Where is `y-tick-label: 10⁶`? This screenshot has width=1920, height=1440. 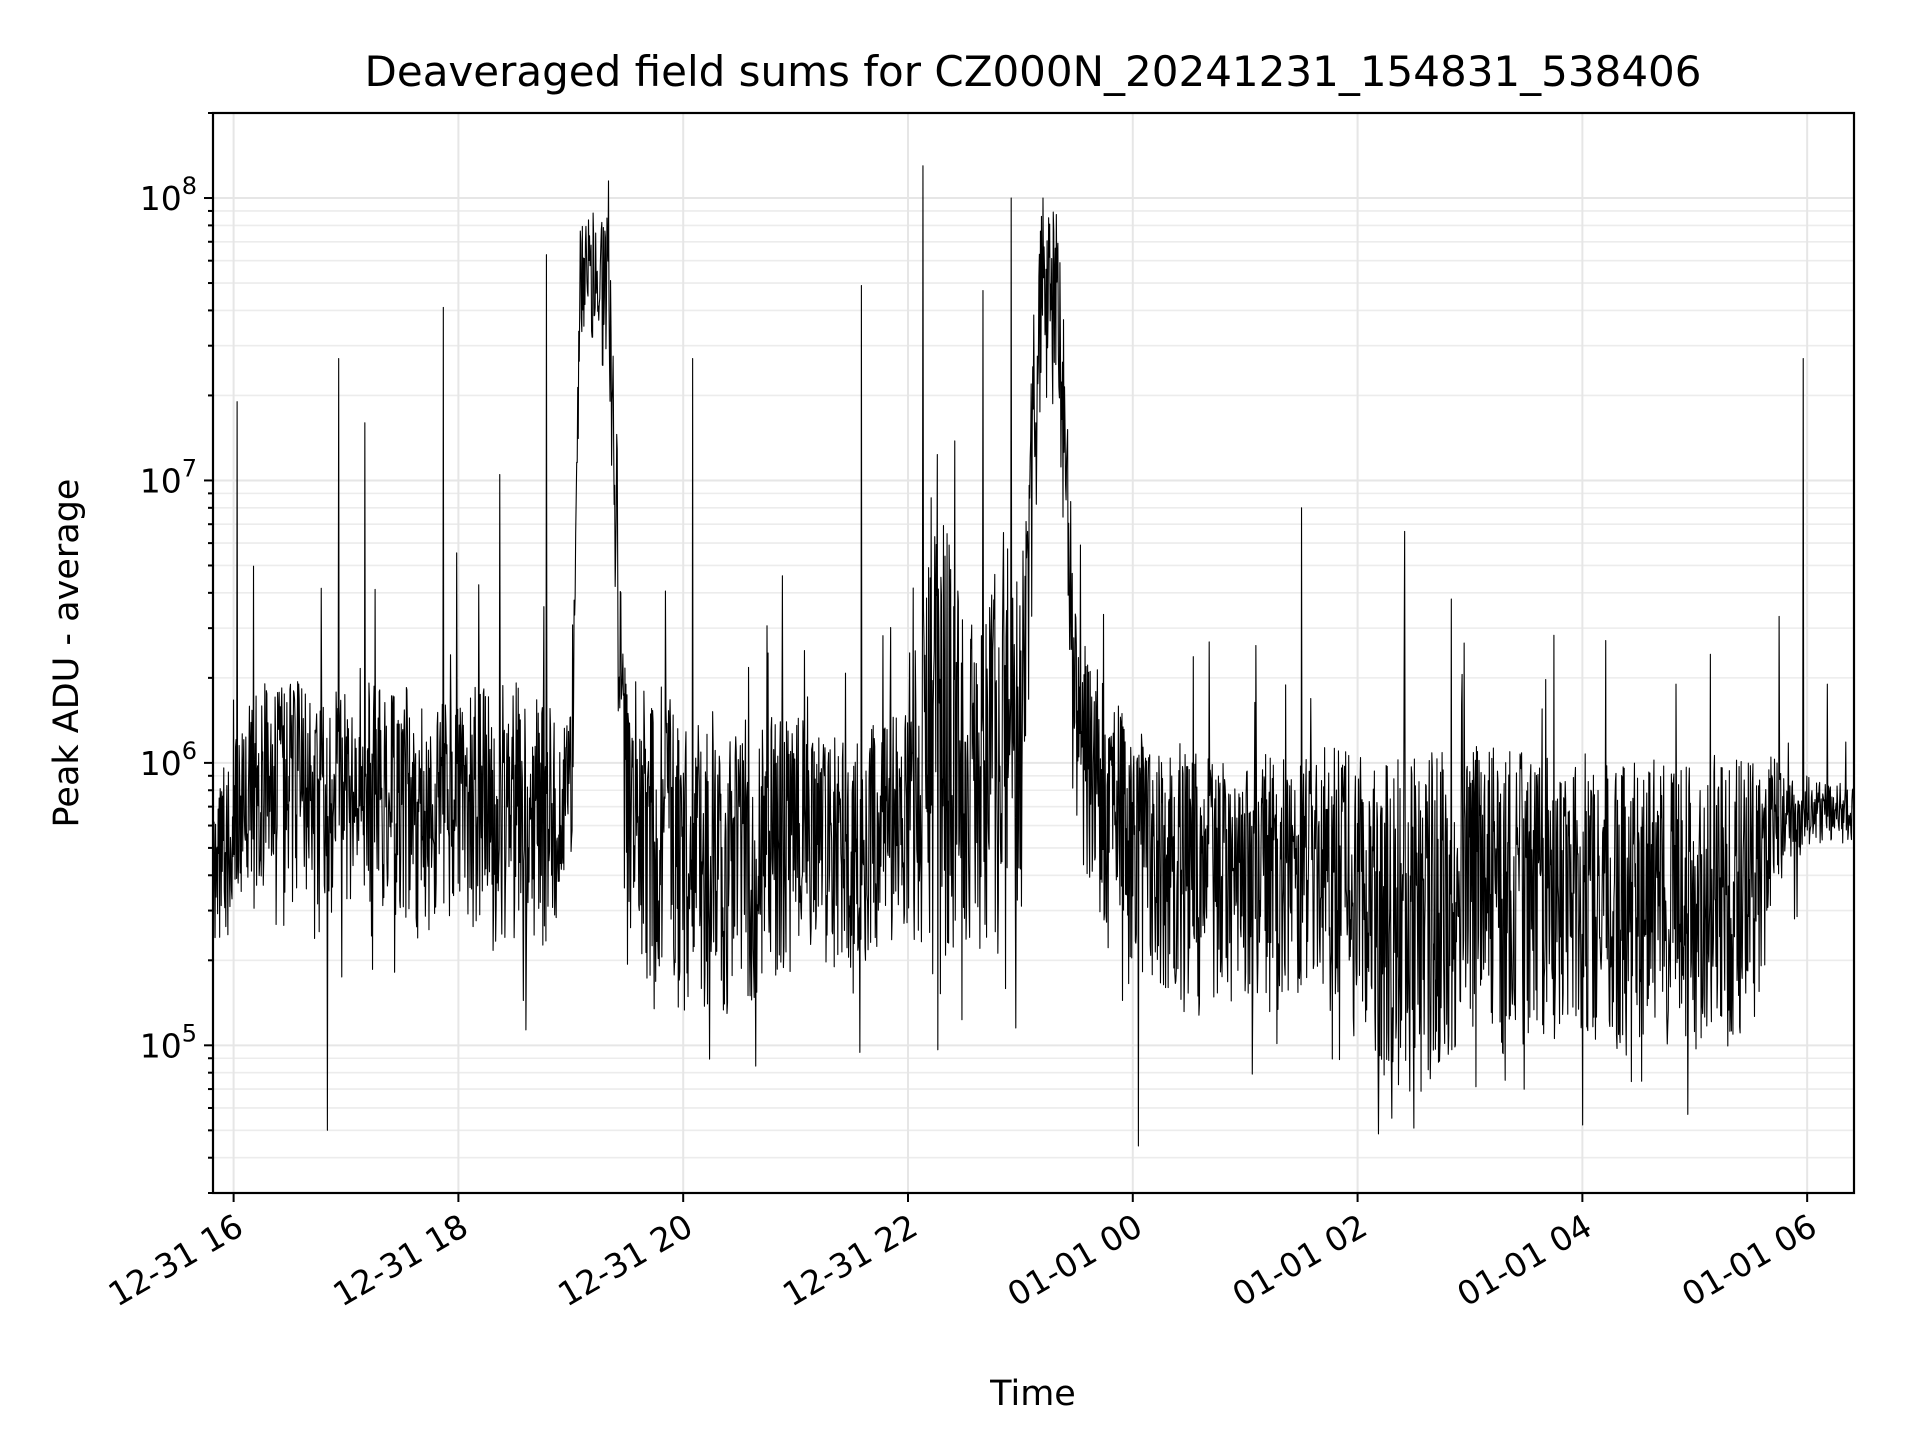
y-tick-label: 10⁶ is located at coordinates (168, 760).